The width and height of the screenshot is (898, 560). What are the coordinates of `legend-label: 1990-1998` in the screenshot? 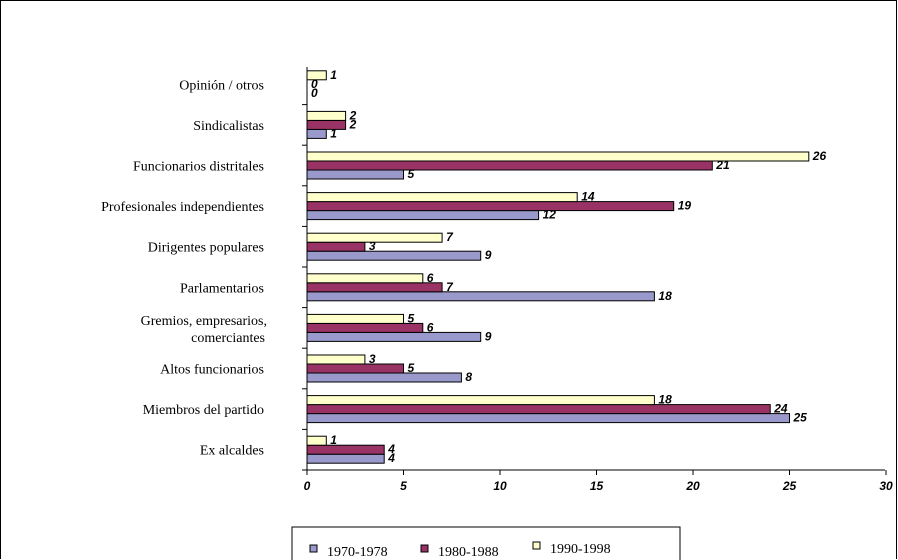 It's located at (580, 549).